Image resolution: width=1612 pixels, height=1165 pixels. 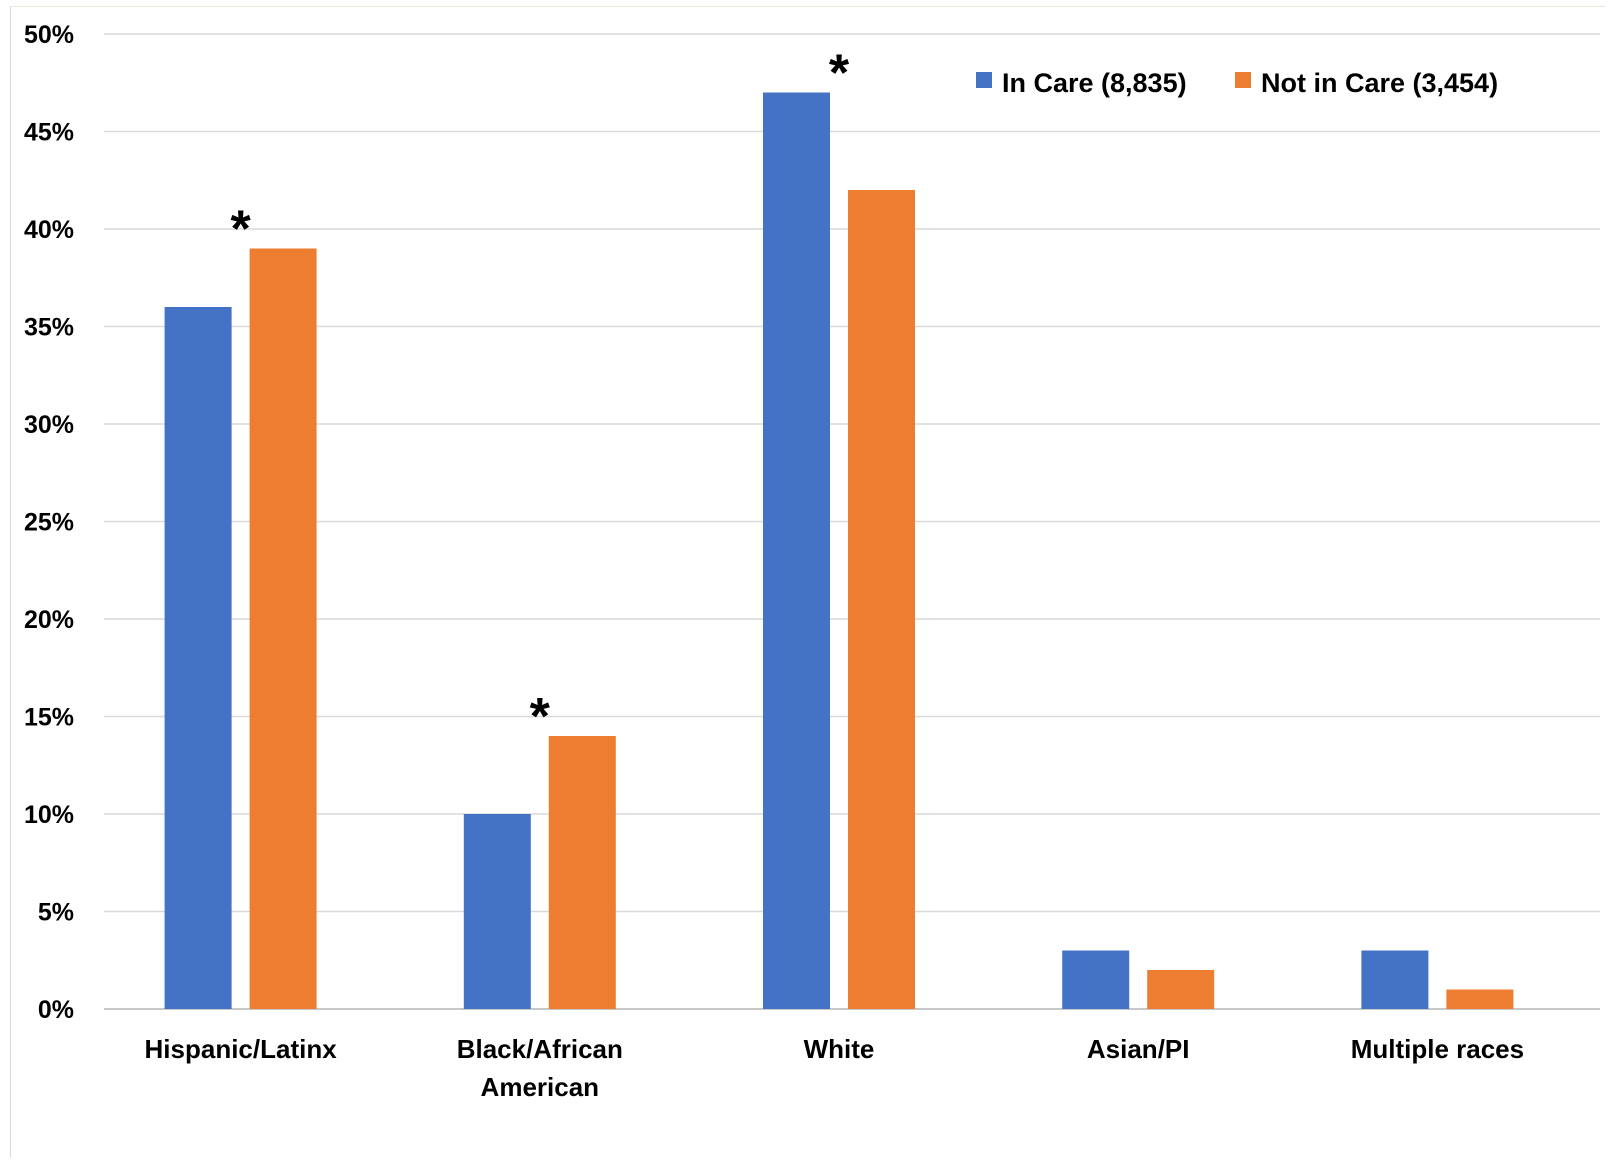 What do you see at coordinates (1243, 80) in the screenshot?
I see `legend-swatch-not-in-care` at bounding box center [1243, 80].